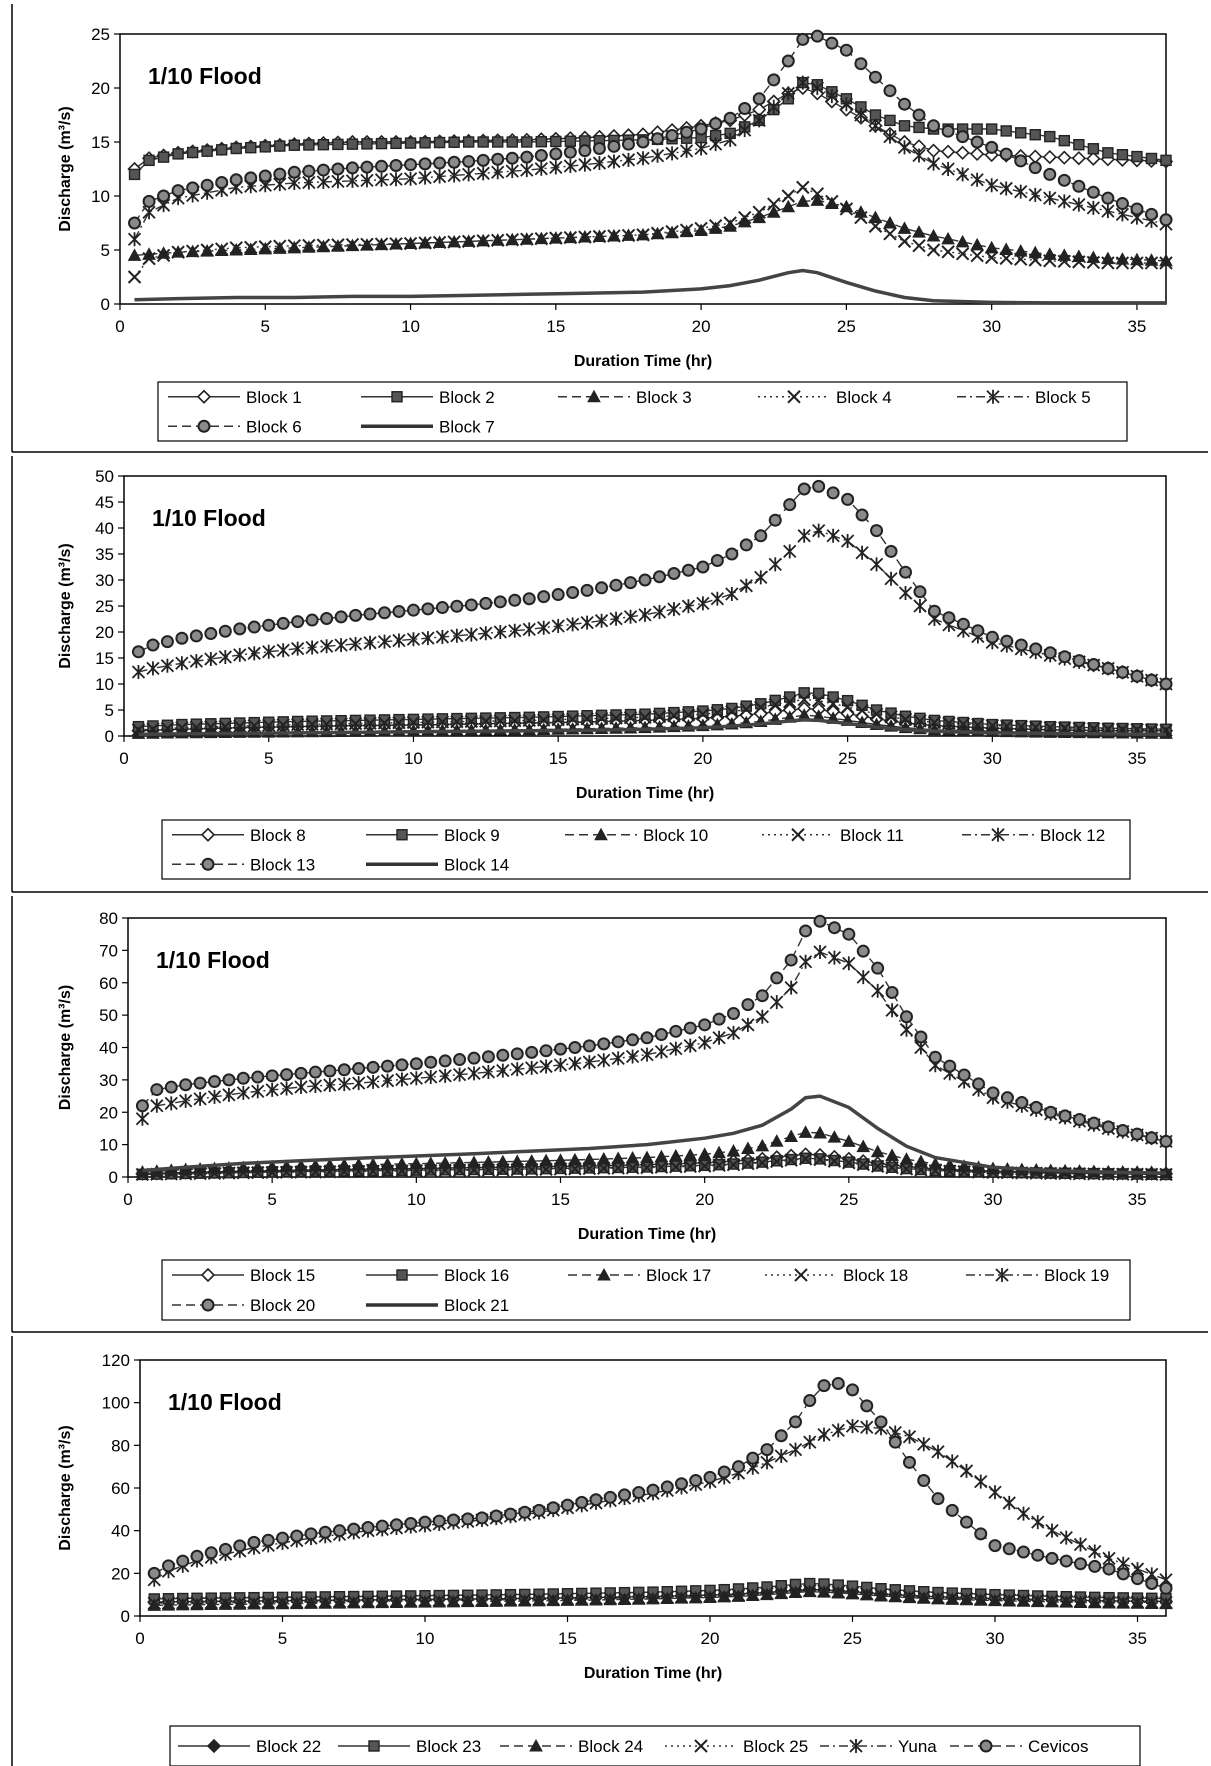  Describe the element at coordinates (208, 1275) in the screenshot. I see `legend-swatch-marker` at that location.